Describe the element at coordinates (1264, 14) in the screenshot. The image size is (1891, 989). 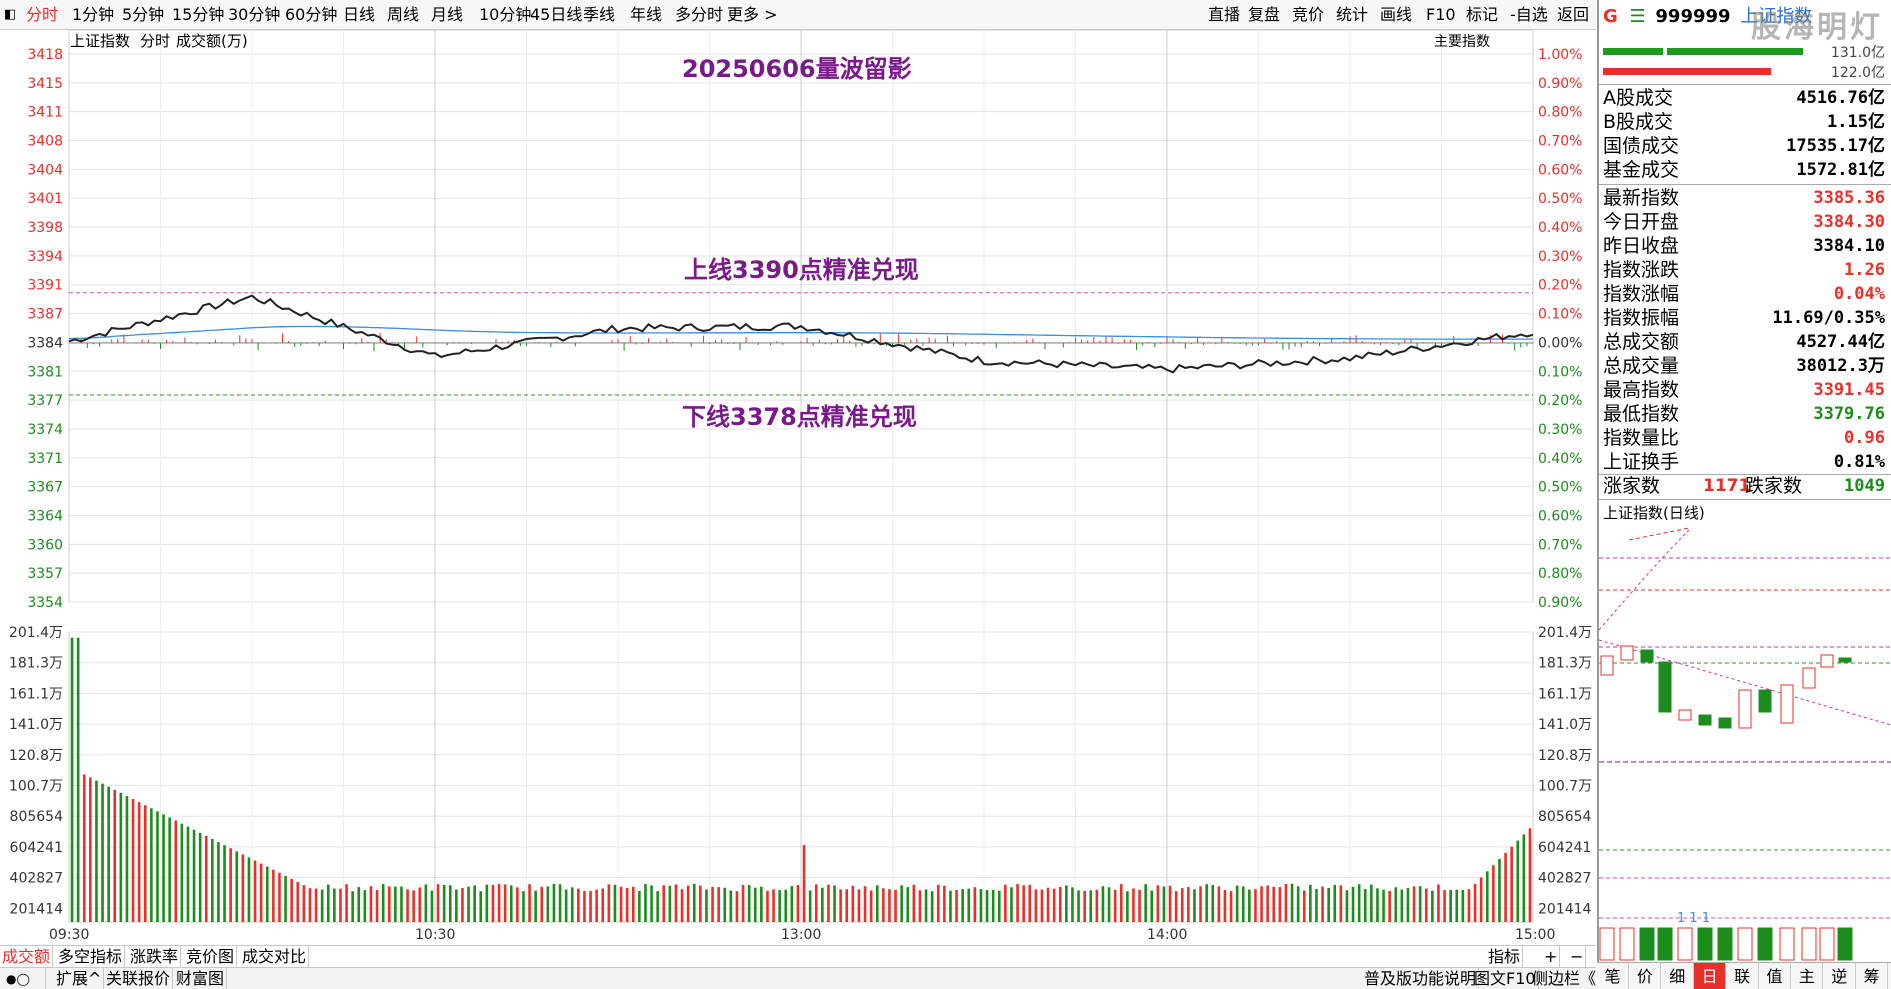
I see `tool-button-1: 复盘` at that location.